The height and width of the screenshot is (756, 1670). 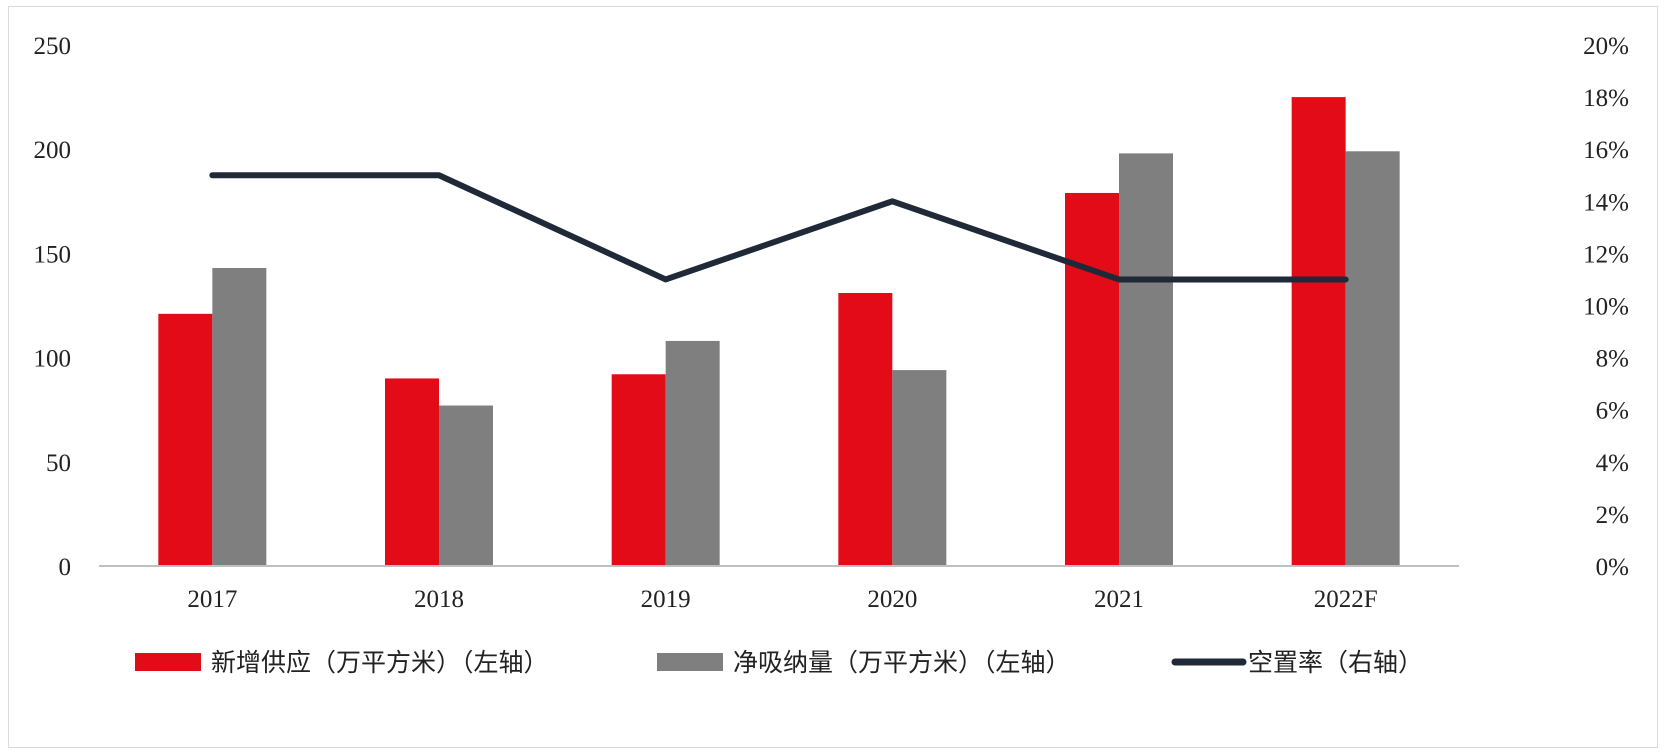 I want to click on legend-label: 空置率（右轴）, so click(x=1335, y=662).